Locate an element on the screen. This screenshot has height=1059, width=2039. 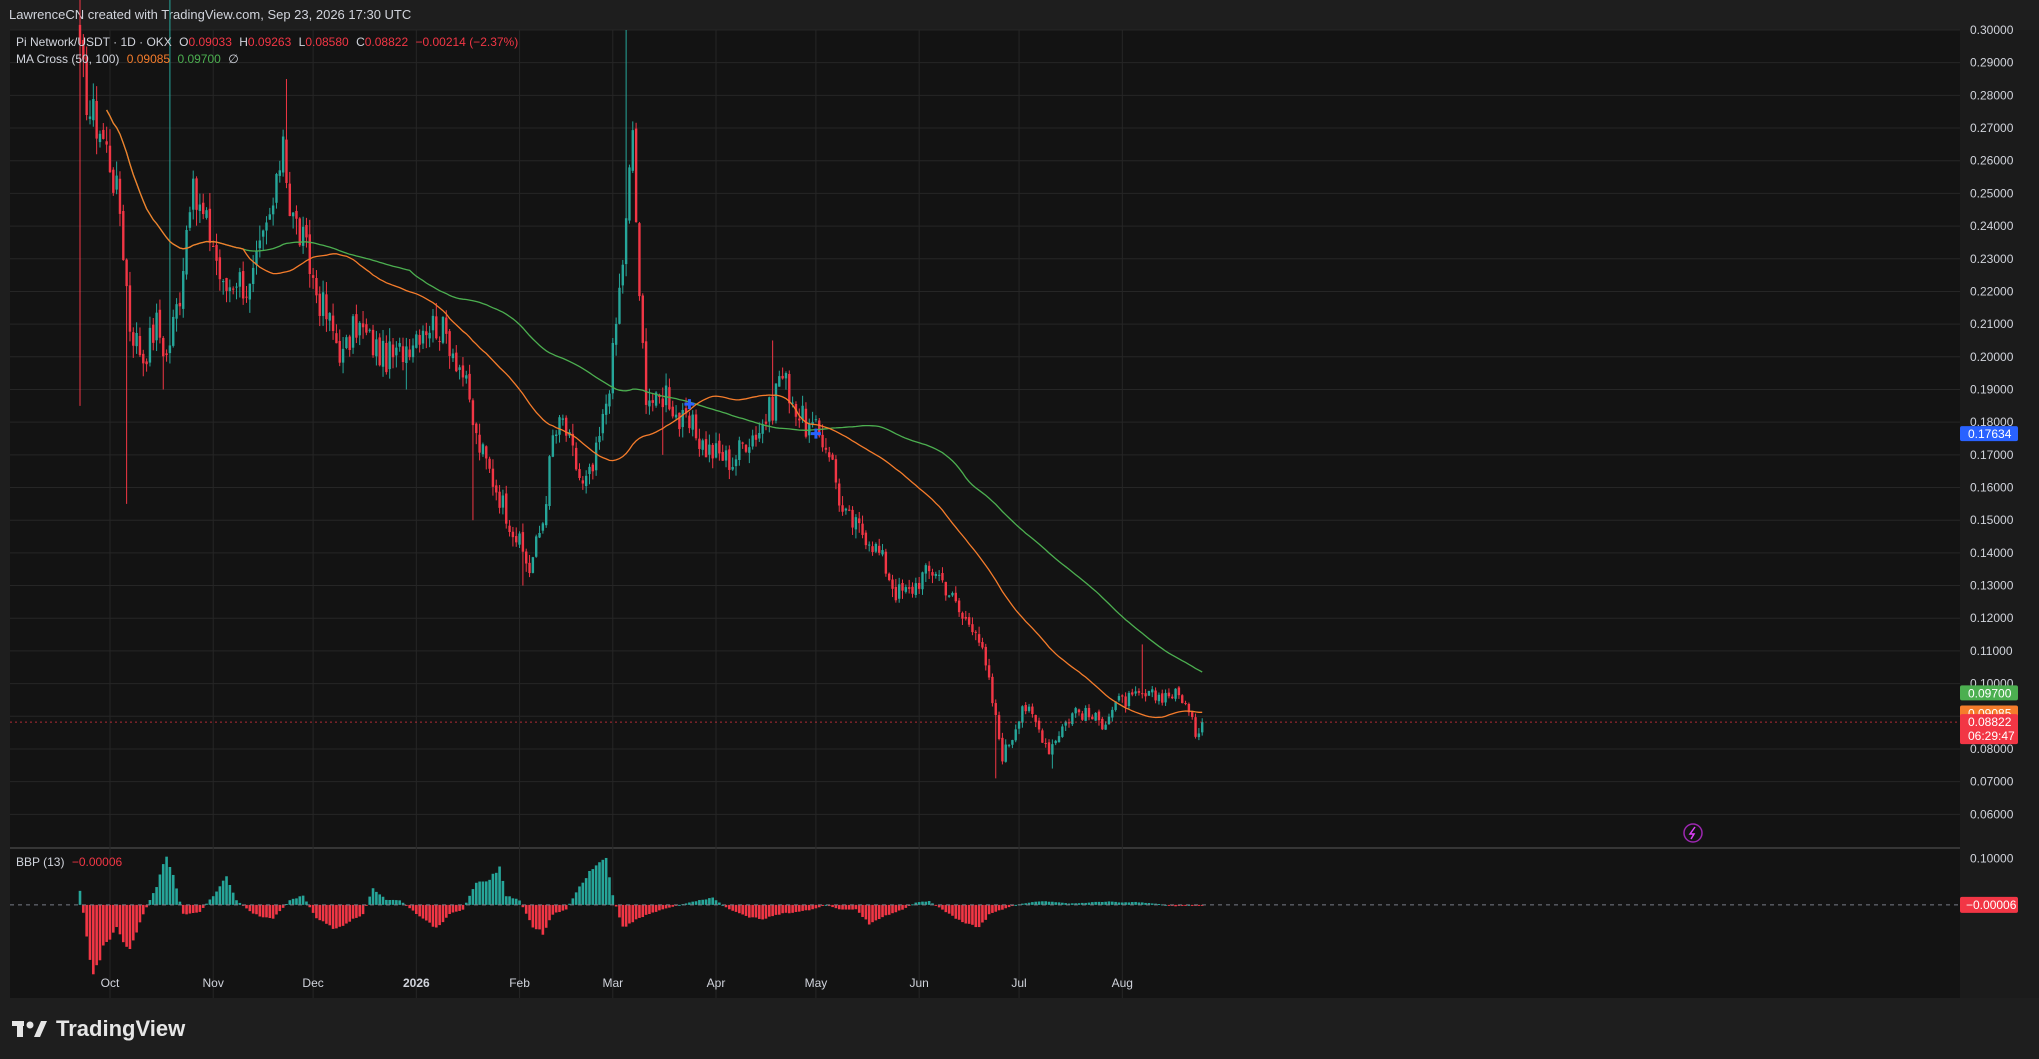
y-tick-label: 0.22000 is located at coordinates (1992, 291).